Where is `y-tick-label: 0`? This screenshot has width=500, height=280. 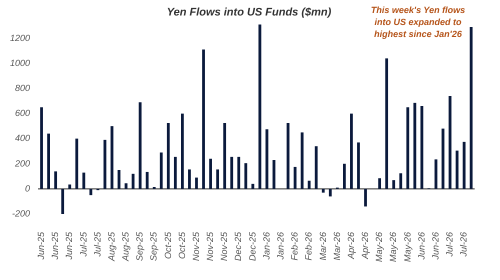
y-tick-label: 0 is located at coordinates (27, 188).